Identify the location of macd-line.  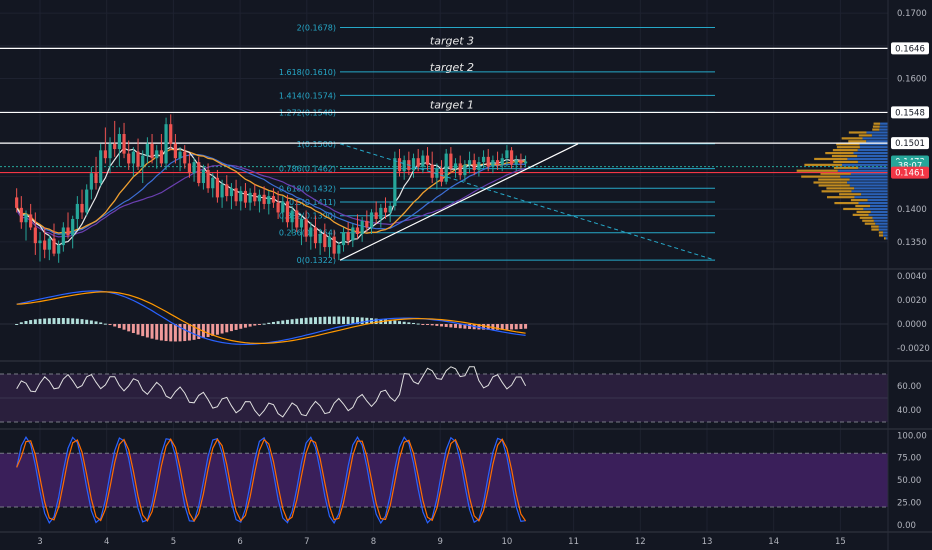
(271, 318).